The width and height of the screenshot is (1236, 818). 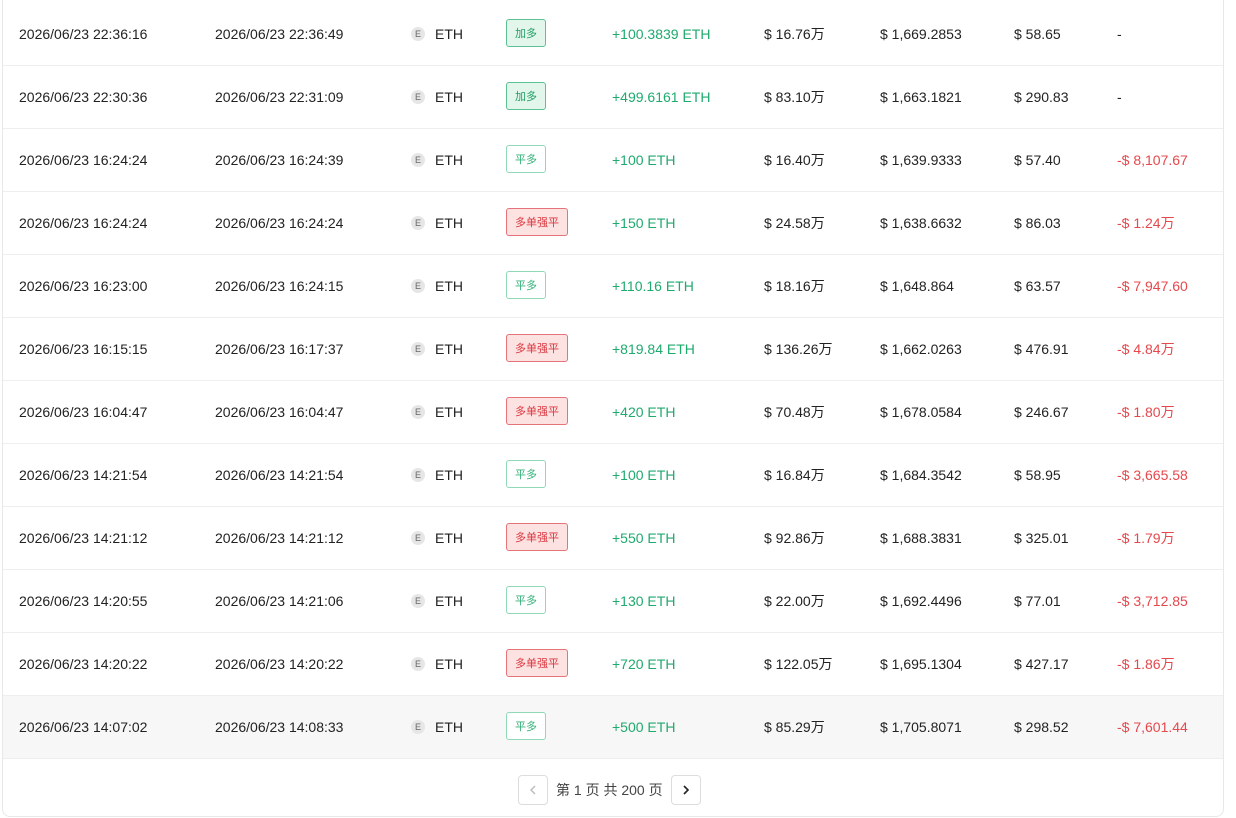 What do you see at coordinates (1152, 727) in the screenshot?
I see `pnl: -$ 7,601.44` at bounding box center [1152, 727].